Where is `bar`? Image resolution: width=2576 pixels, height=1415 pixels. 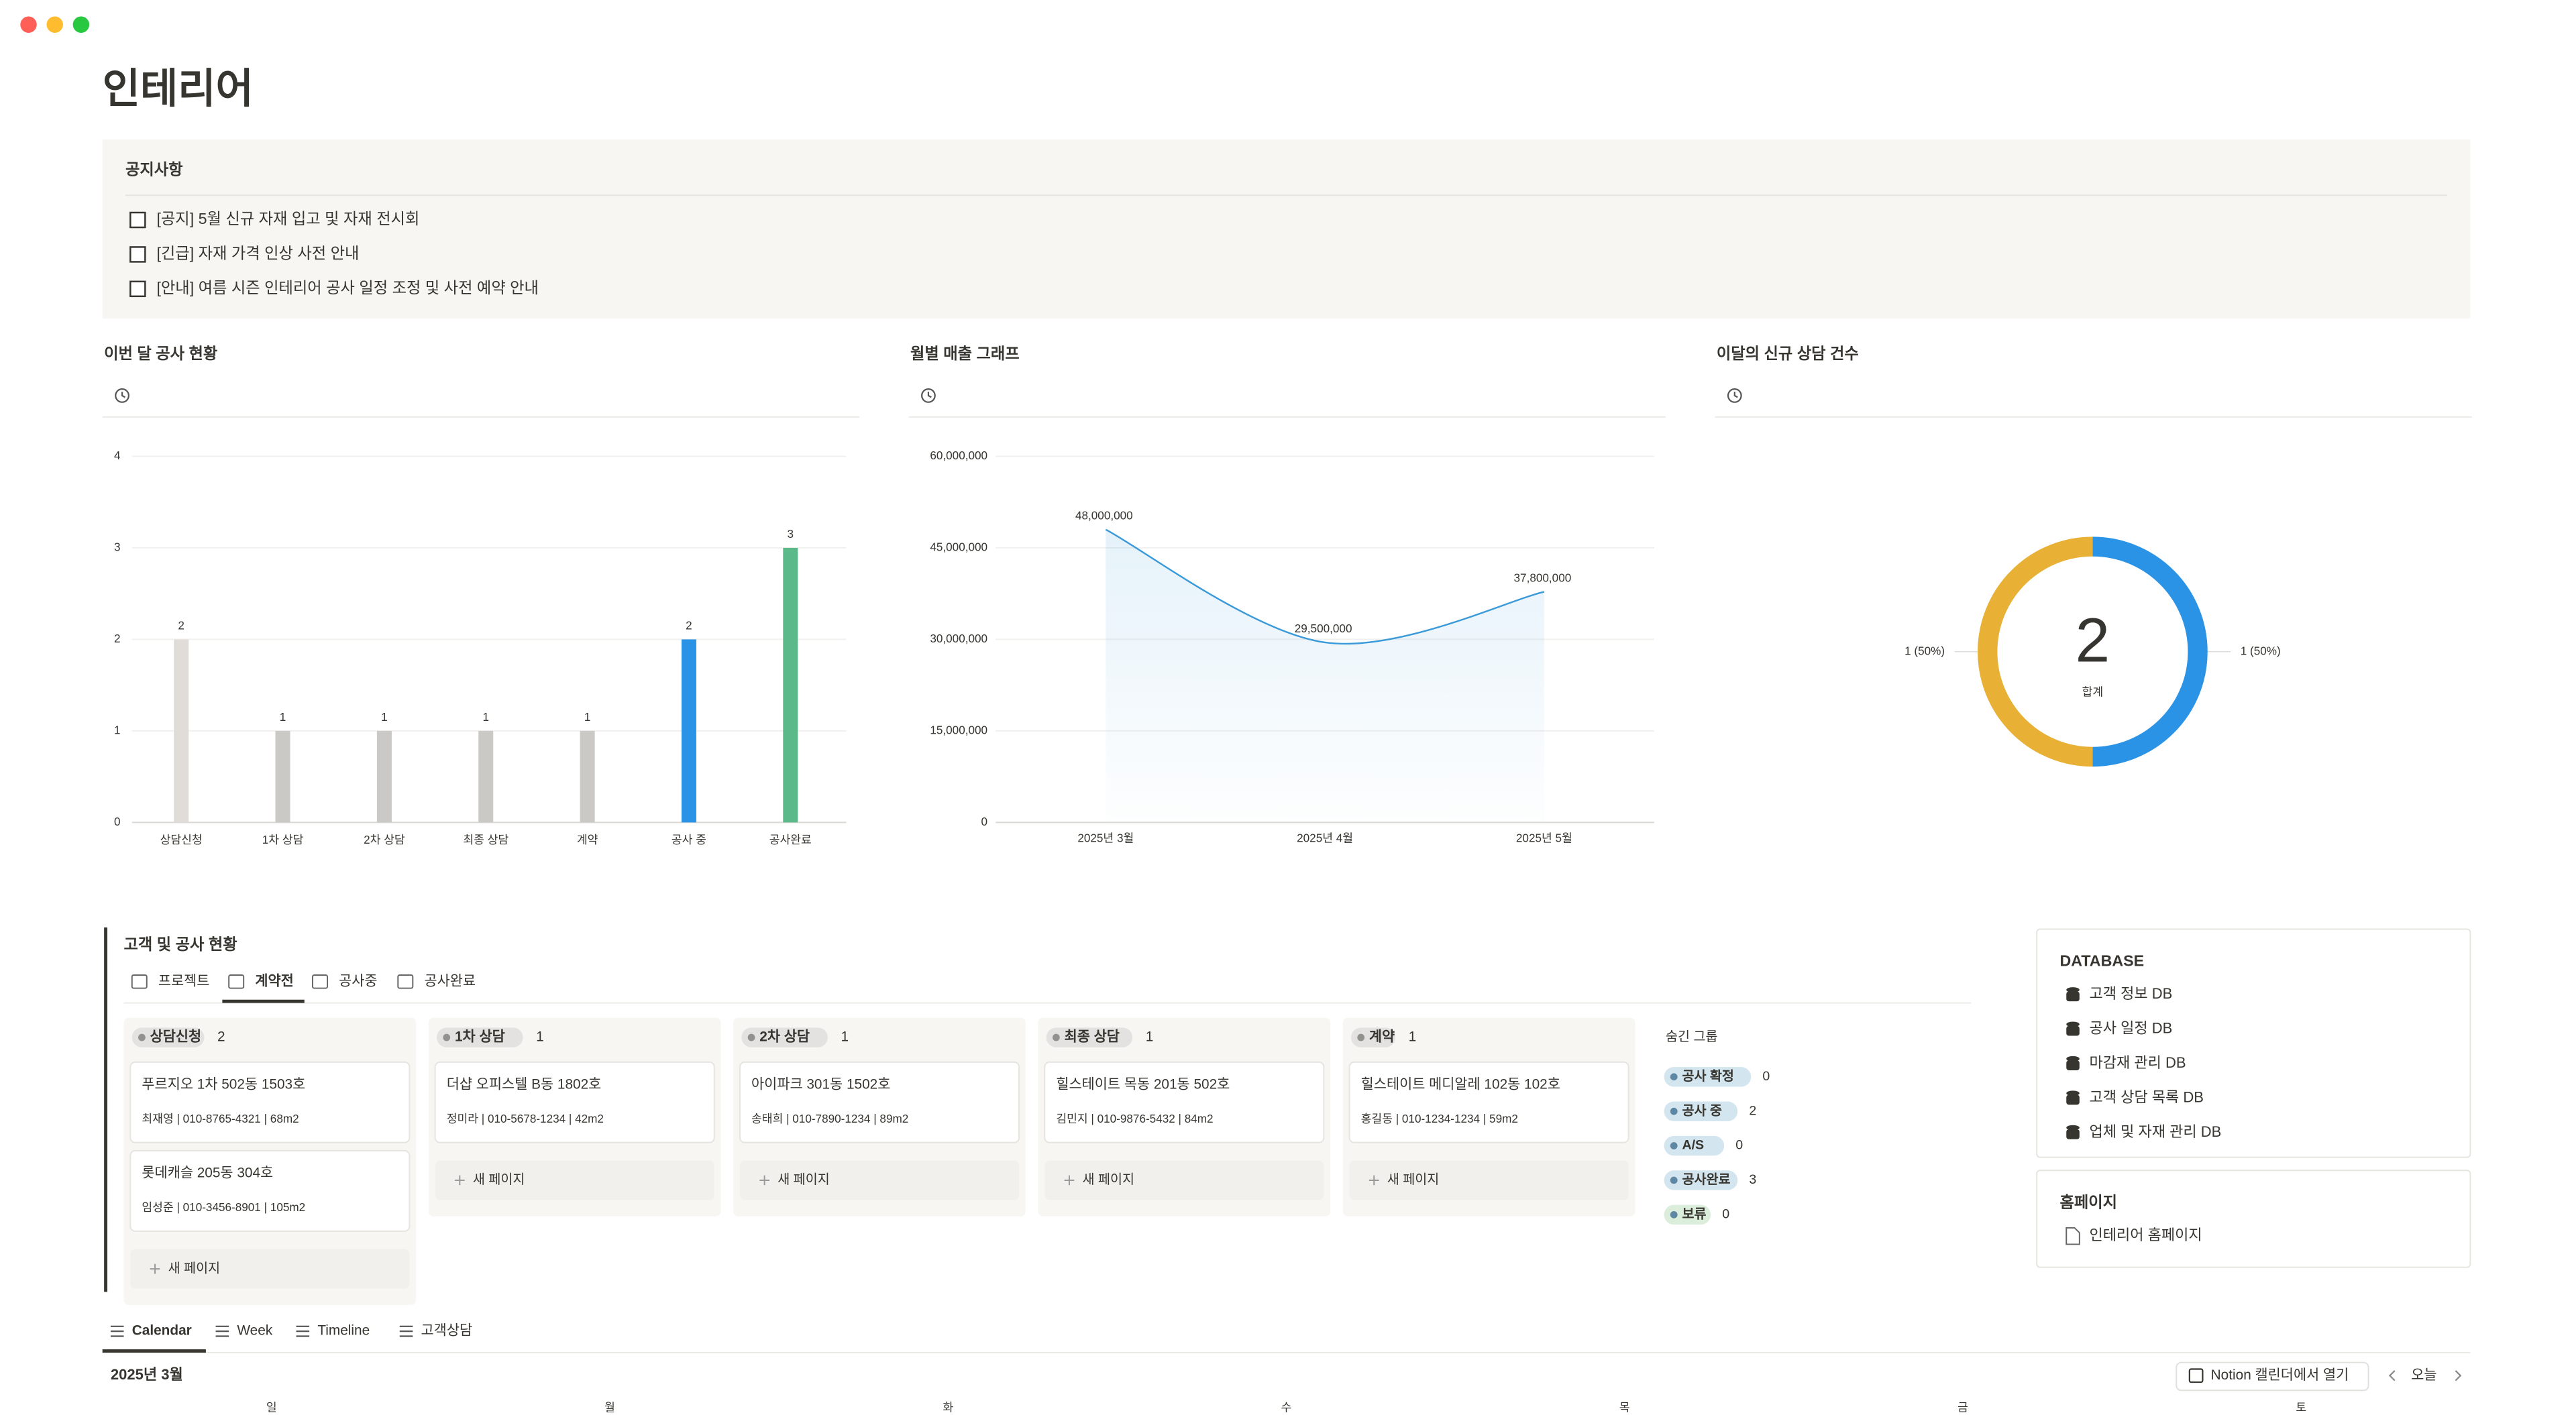 bar is located at coordinates (282, 776).